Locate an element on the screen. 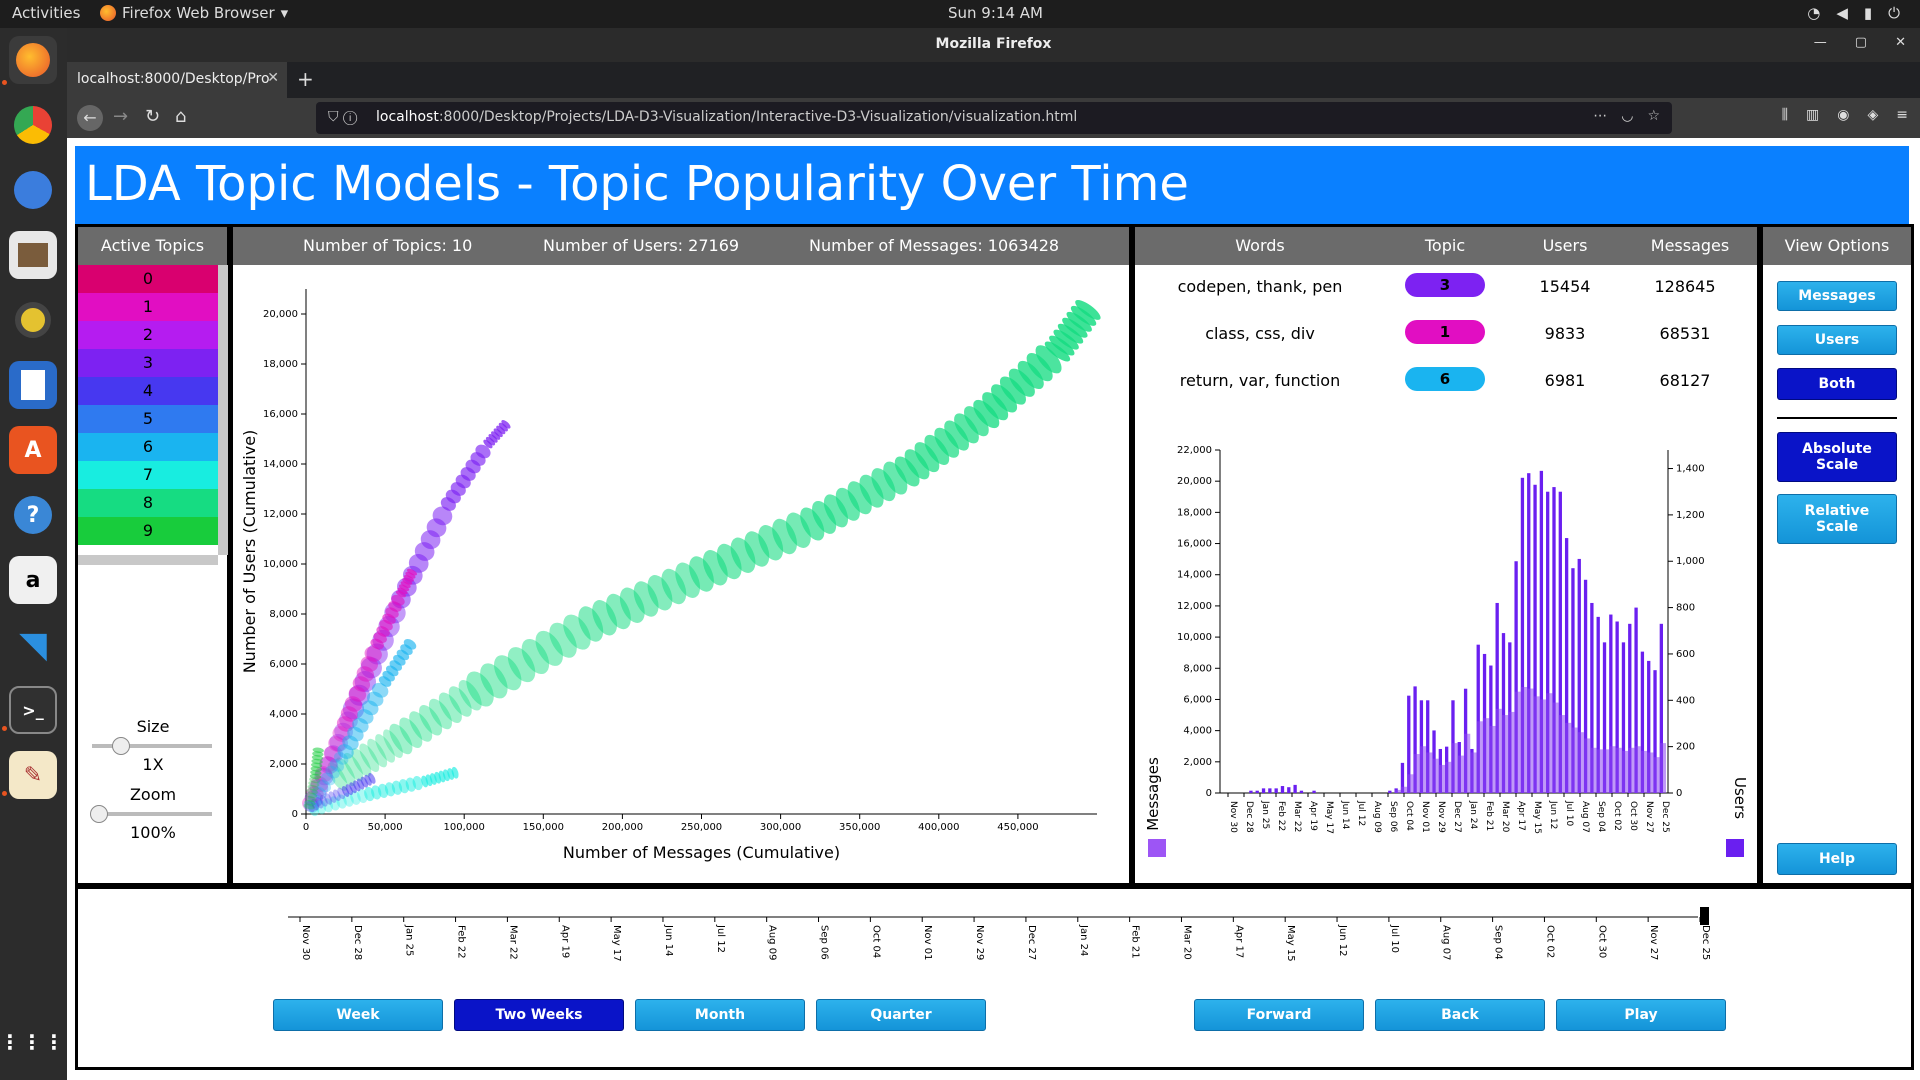 This screenshot has height=1080, width=1920. topic-toggle-6: 6 is located at coordinates (148, 447).